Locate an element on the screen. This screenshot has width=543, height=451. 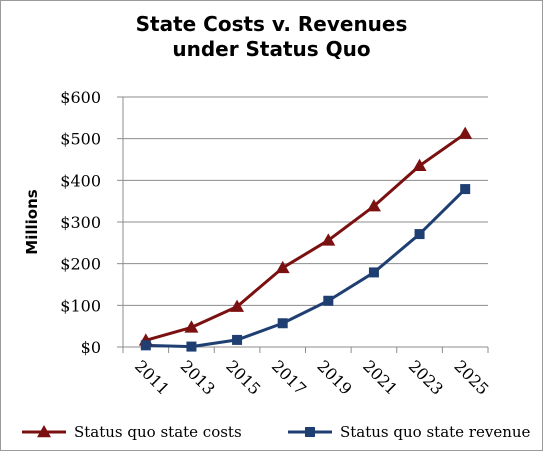
x-tick-label: 2015 is located at coordinates (243, 377).